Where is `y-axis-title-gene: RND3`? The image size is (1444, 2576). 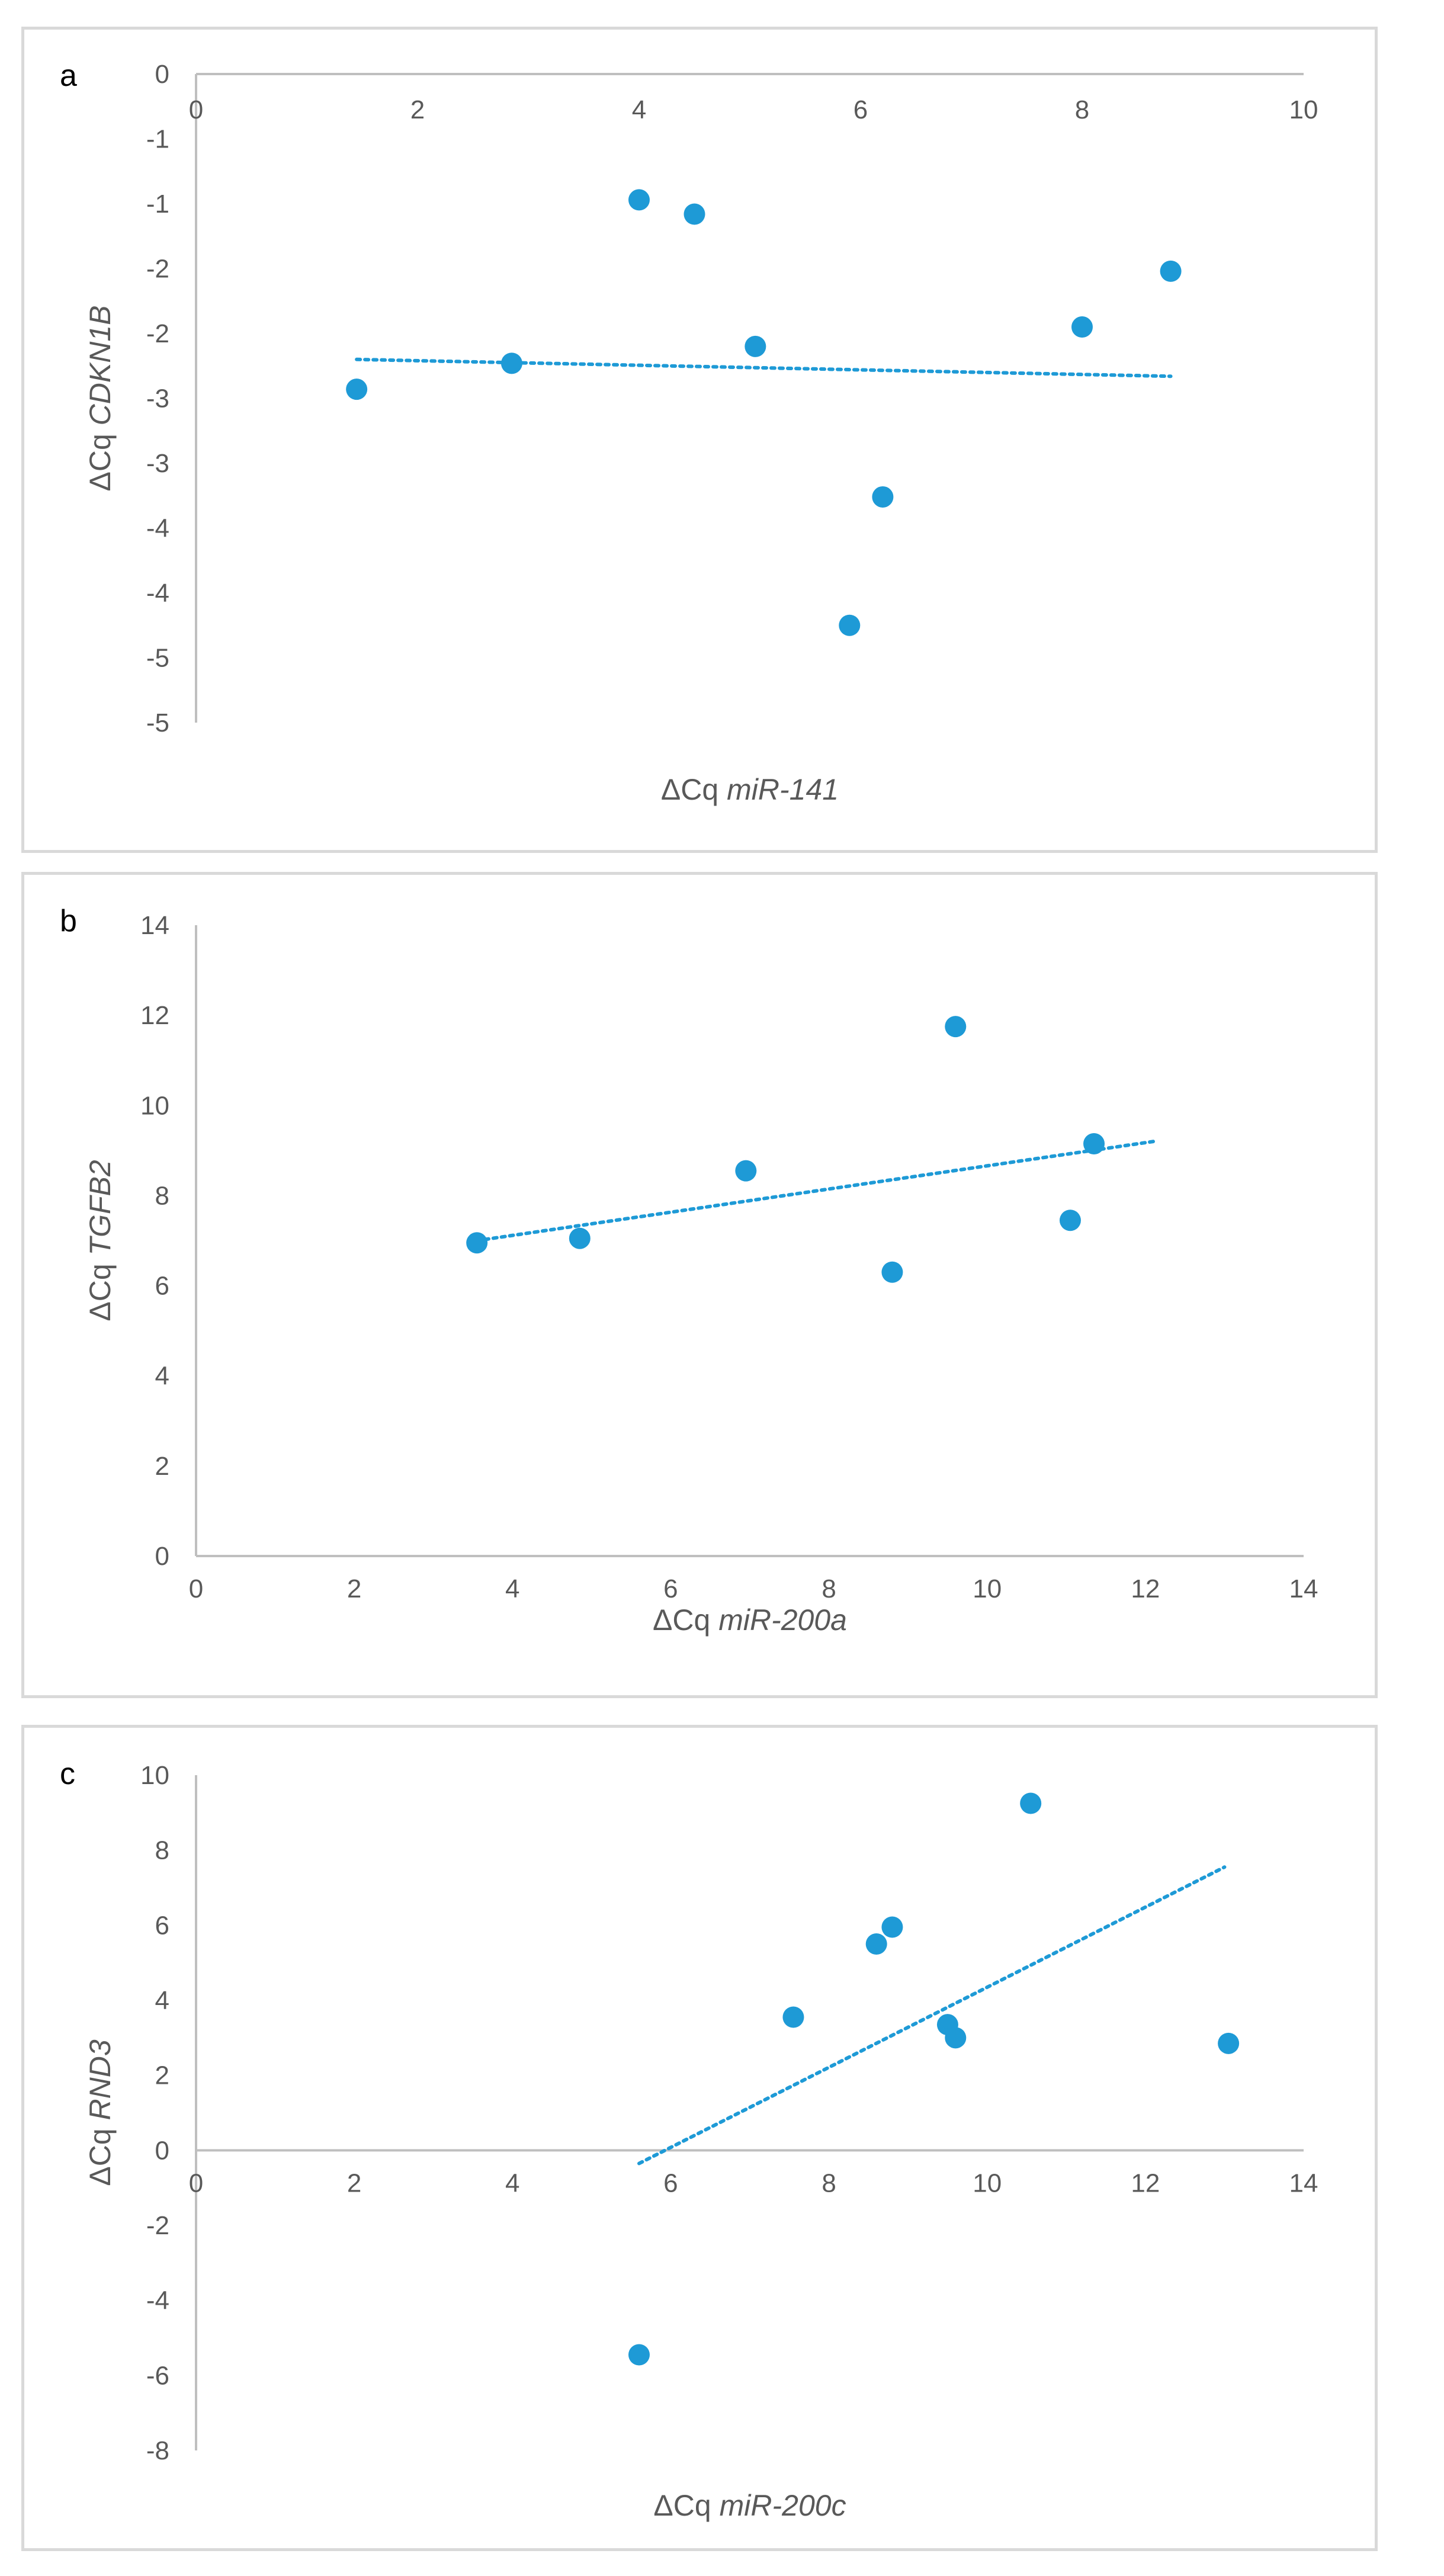 y-axis-title-gene: RND3 is located at coordinates (100, 2079).